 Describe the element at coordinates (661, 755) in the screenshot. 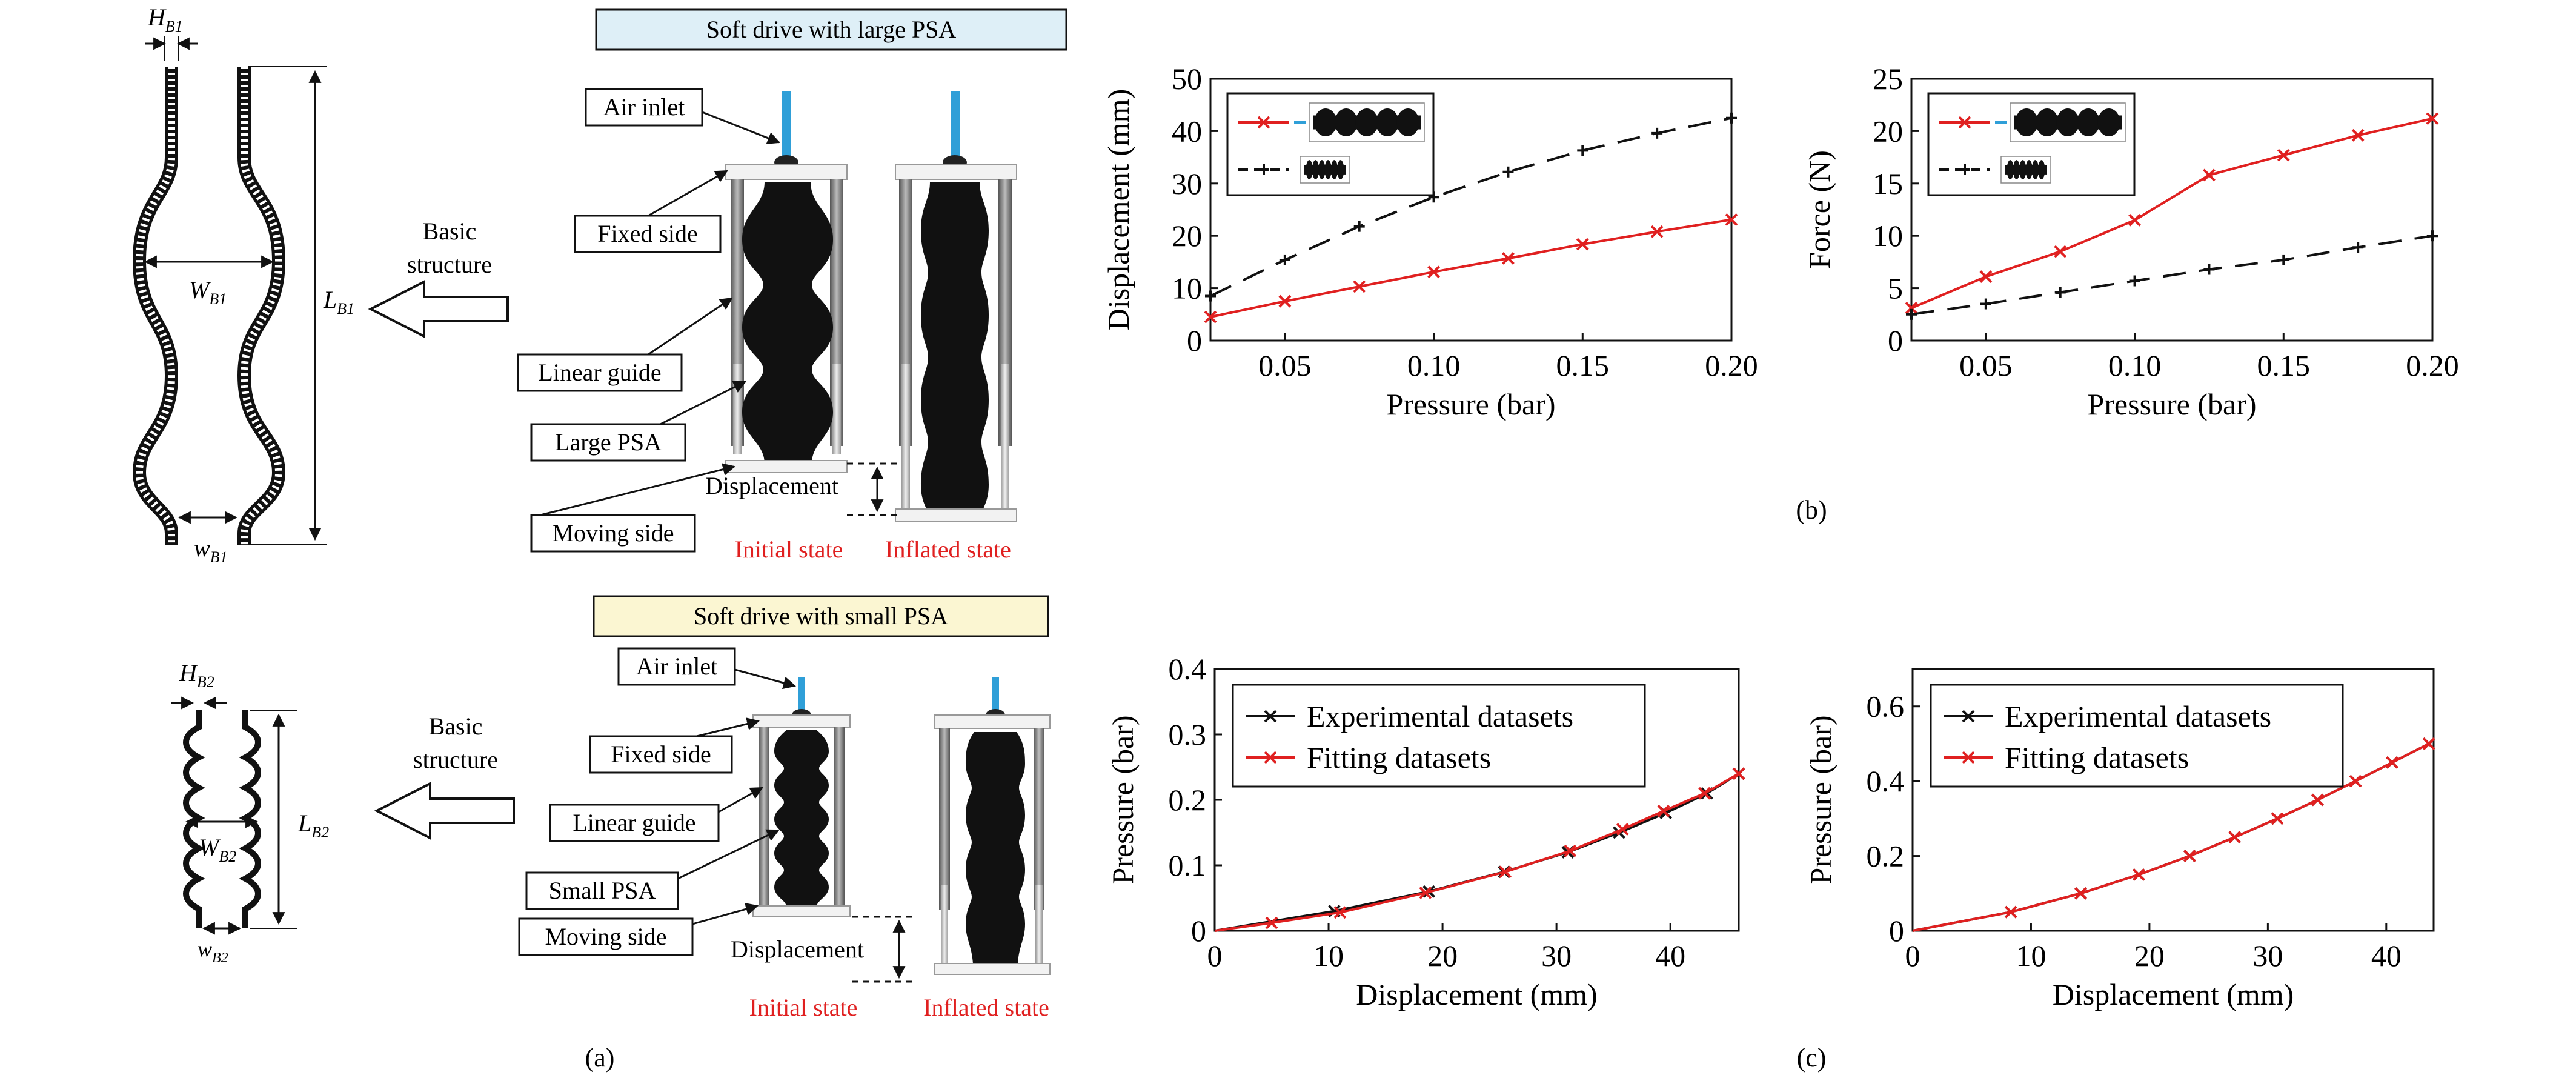

I see `label-box-fixed-side-small` at that location.